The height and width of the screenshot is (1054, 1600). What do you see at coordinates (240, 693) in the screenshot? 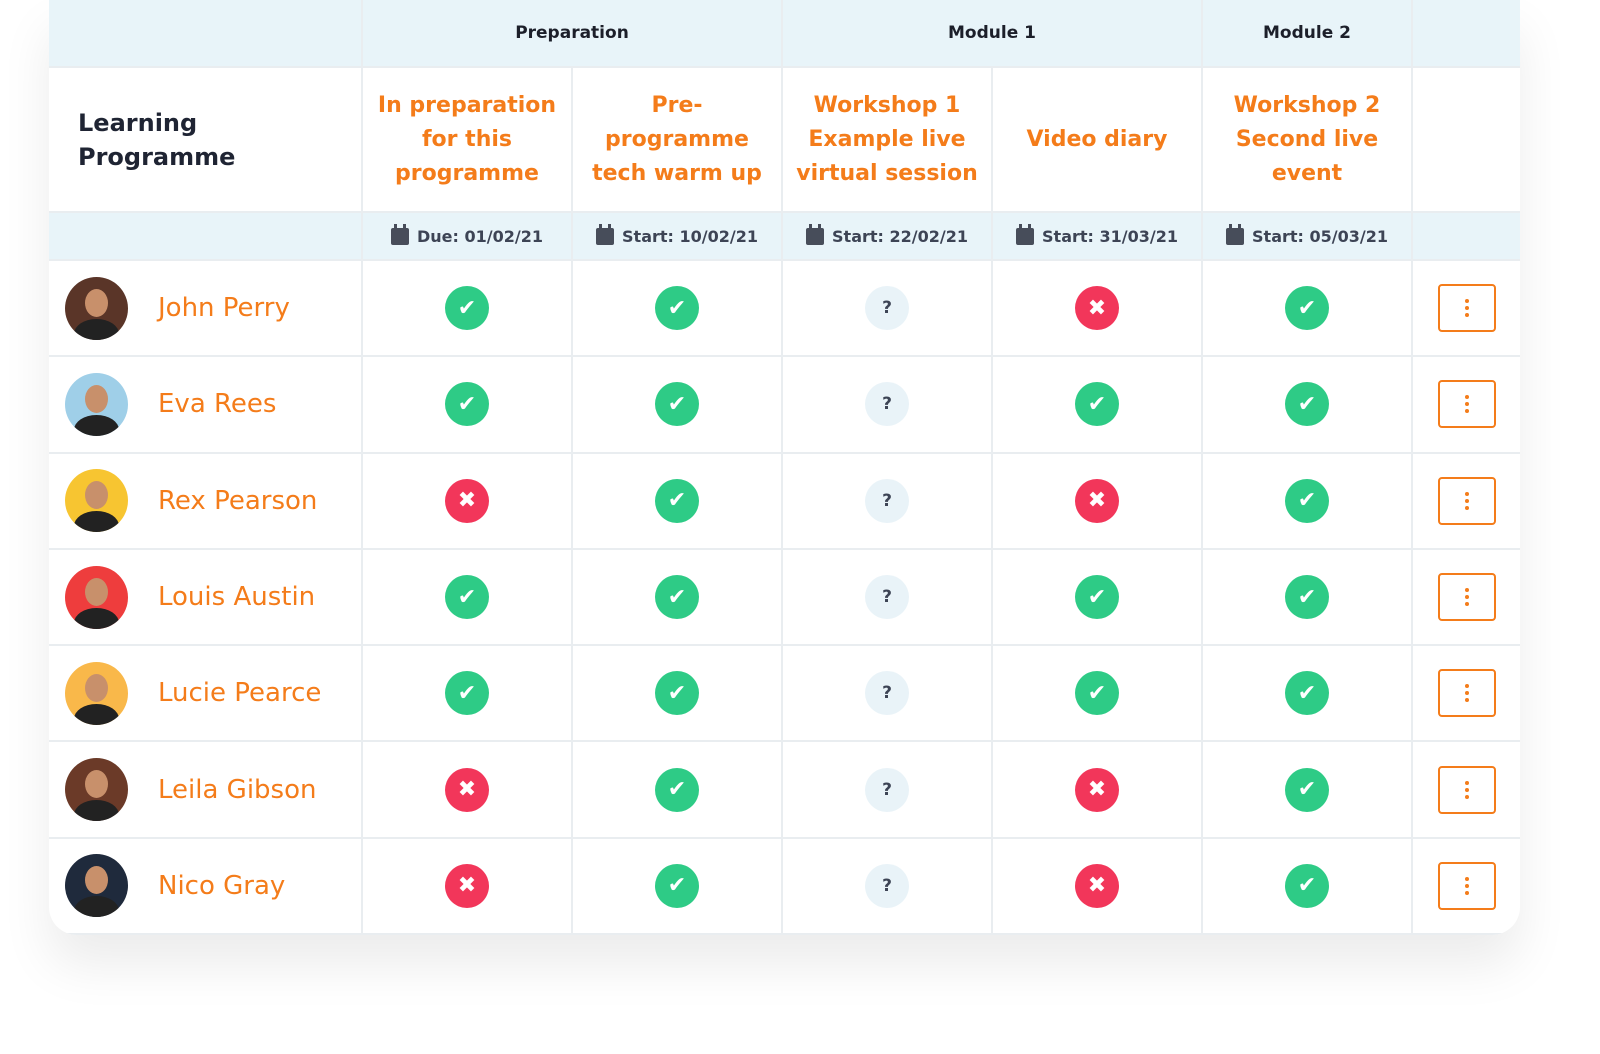
I see `person-name: Lucie Pearce` at bounding box center [240, 693].